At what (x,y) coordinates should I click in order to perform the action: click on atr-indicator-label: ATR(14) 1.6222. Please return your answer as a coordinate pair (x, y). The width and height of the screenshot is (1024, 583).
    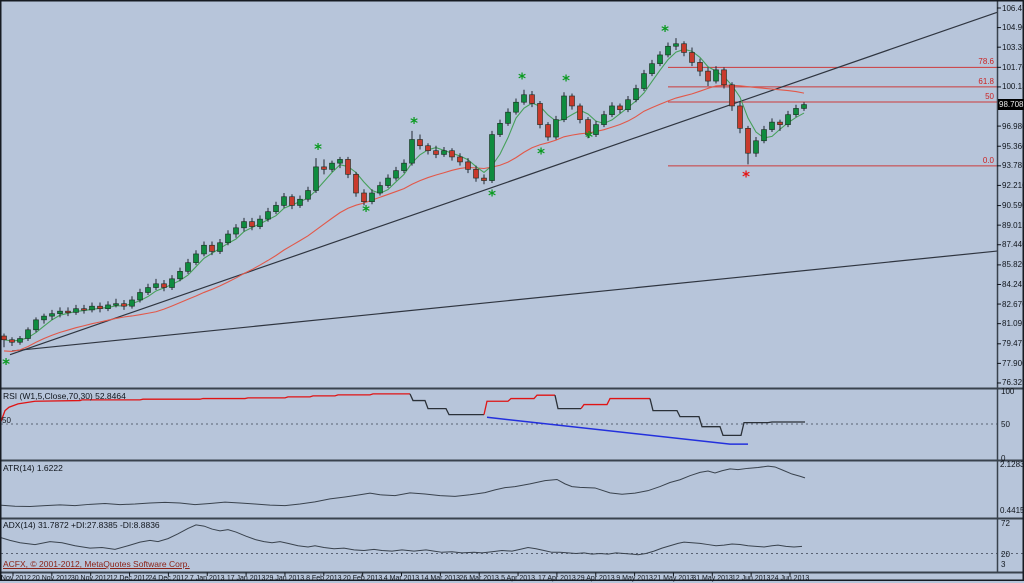
    Looking at the image, I should click on (33, 468).